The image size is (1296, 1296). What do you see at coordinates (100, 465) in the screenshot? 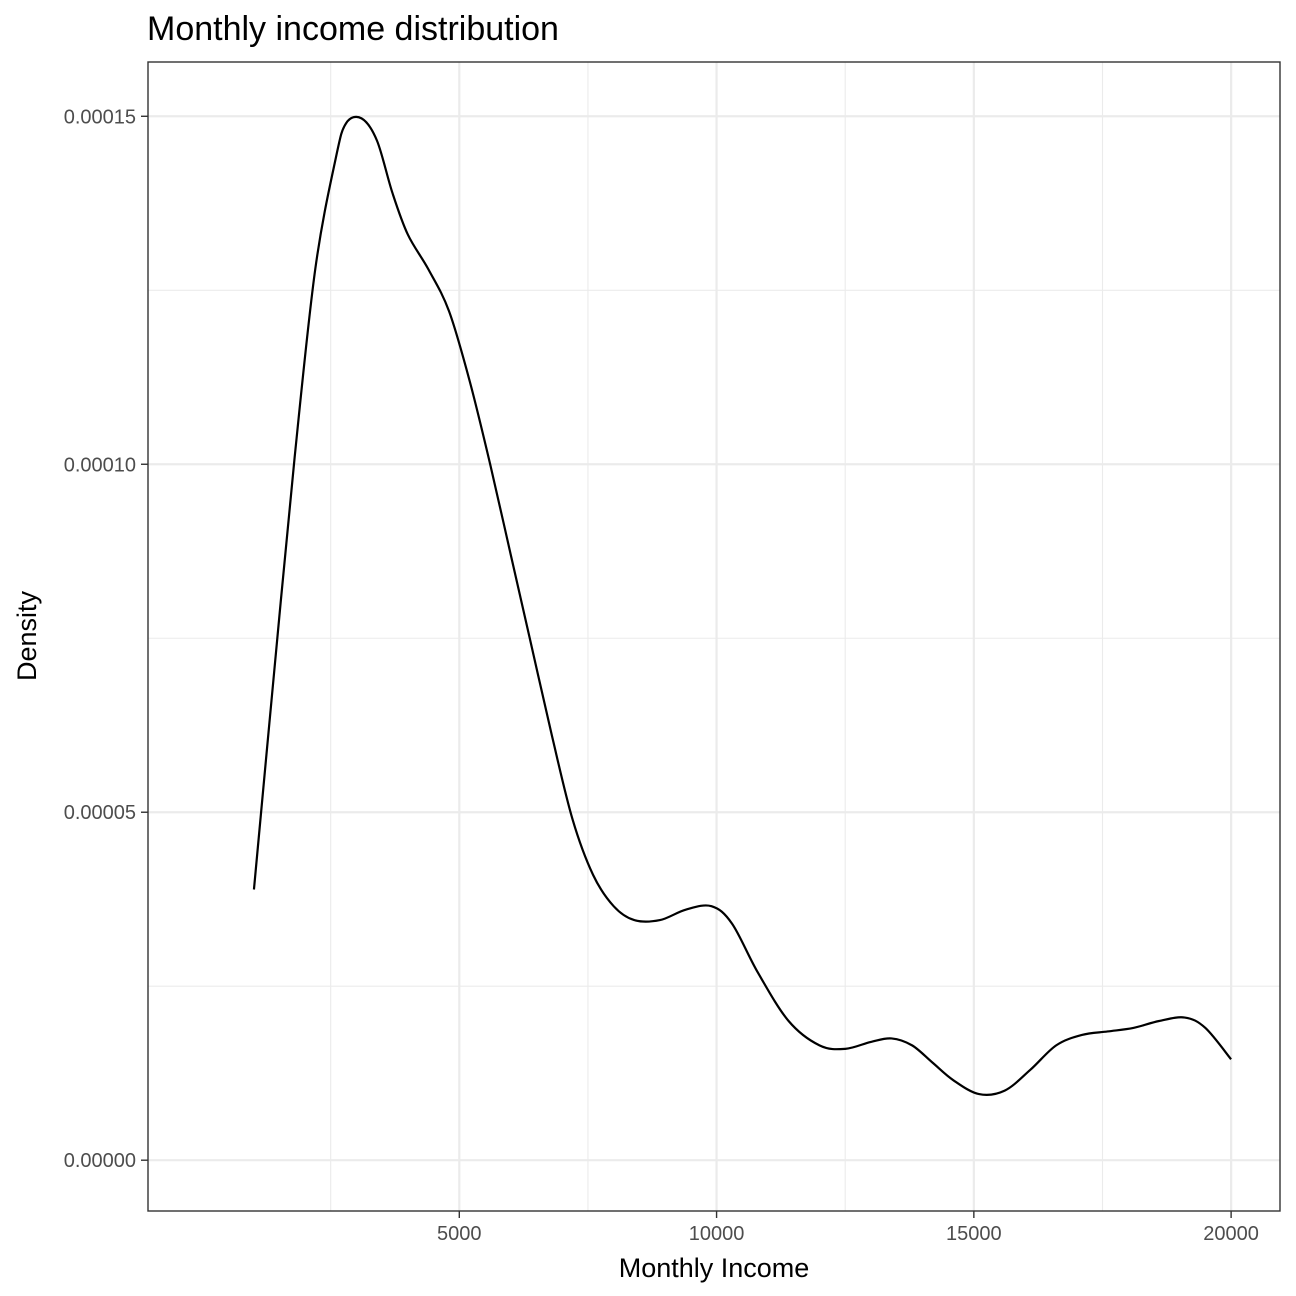
I see `y-tick-label: 0.00010` at bounding box center [100, 465].